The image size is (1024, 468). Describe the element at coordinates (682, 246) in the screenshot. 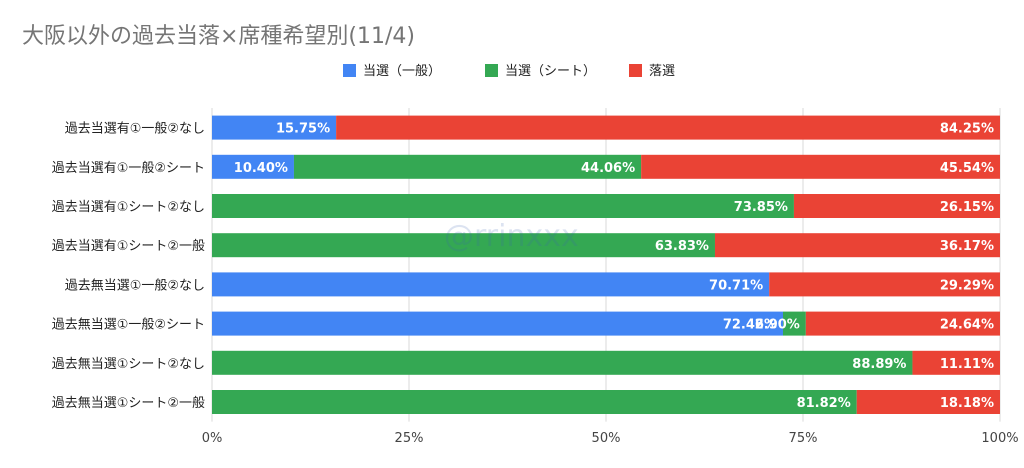

I see `data-label: 63.83%` at that location.